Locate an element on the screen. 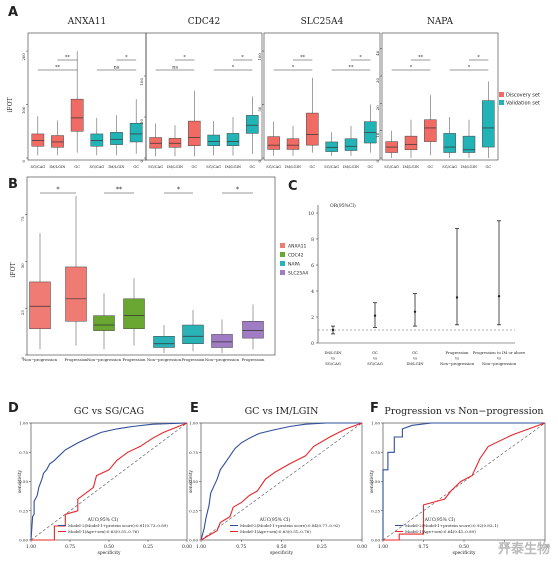 This screenshot has width=558, height=563. panel-c-xtick-label: Progression is located at coordinates (458, 352).